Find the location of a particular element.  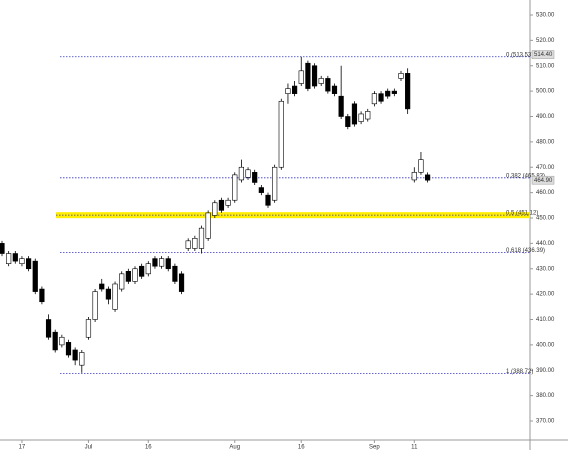

fib-label: 0.382 (465.83) is located at coordinates (525, 176).